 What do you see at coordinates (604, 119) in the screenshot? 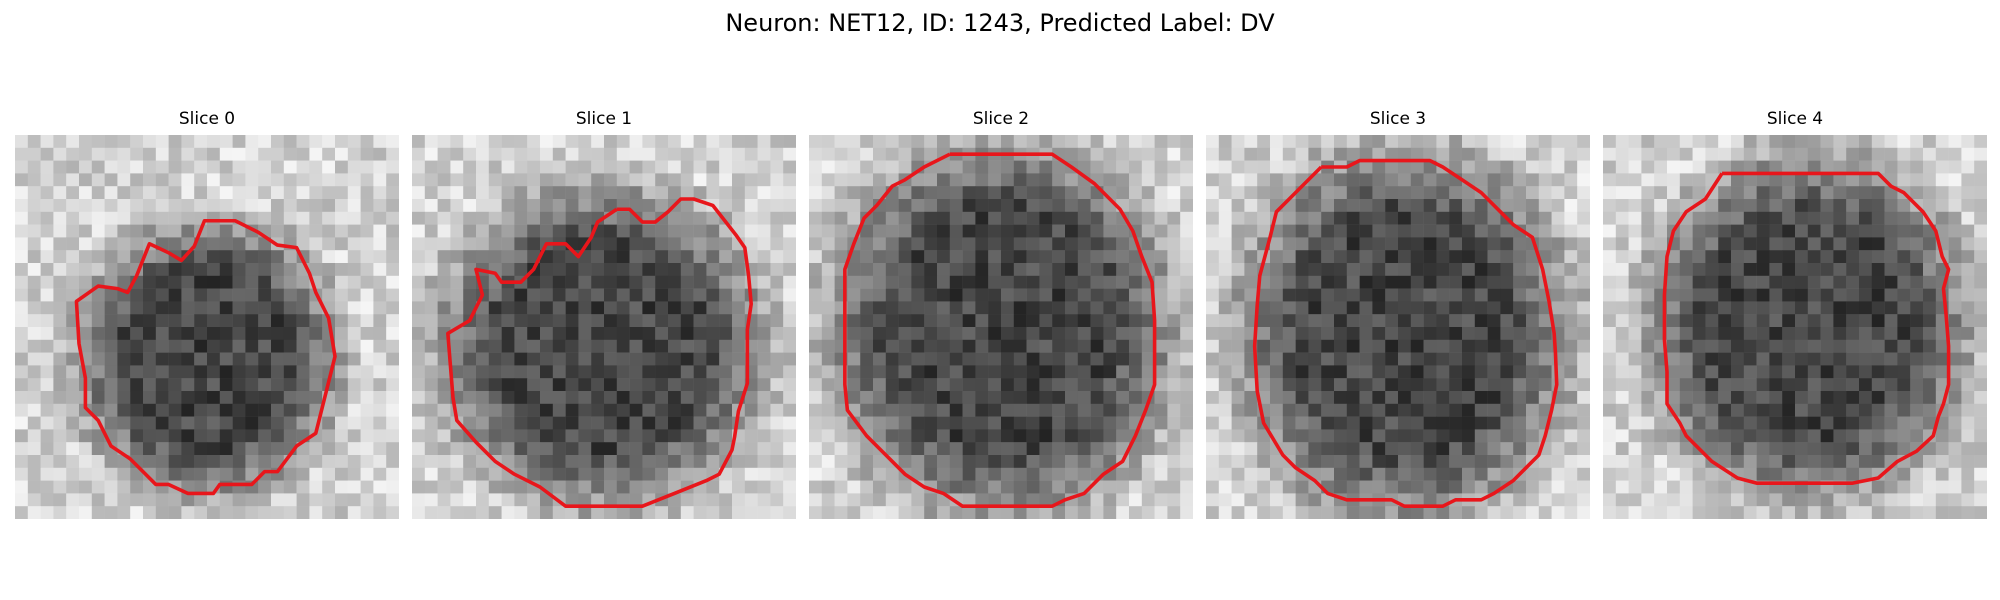
I see `slice-title-1: Slice 1` at bounding box center [604, 119].